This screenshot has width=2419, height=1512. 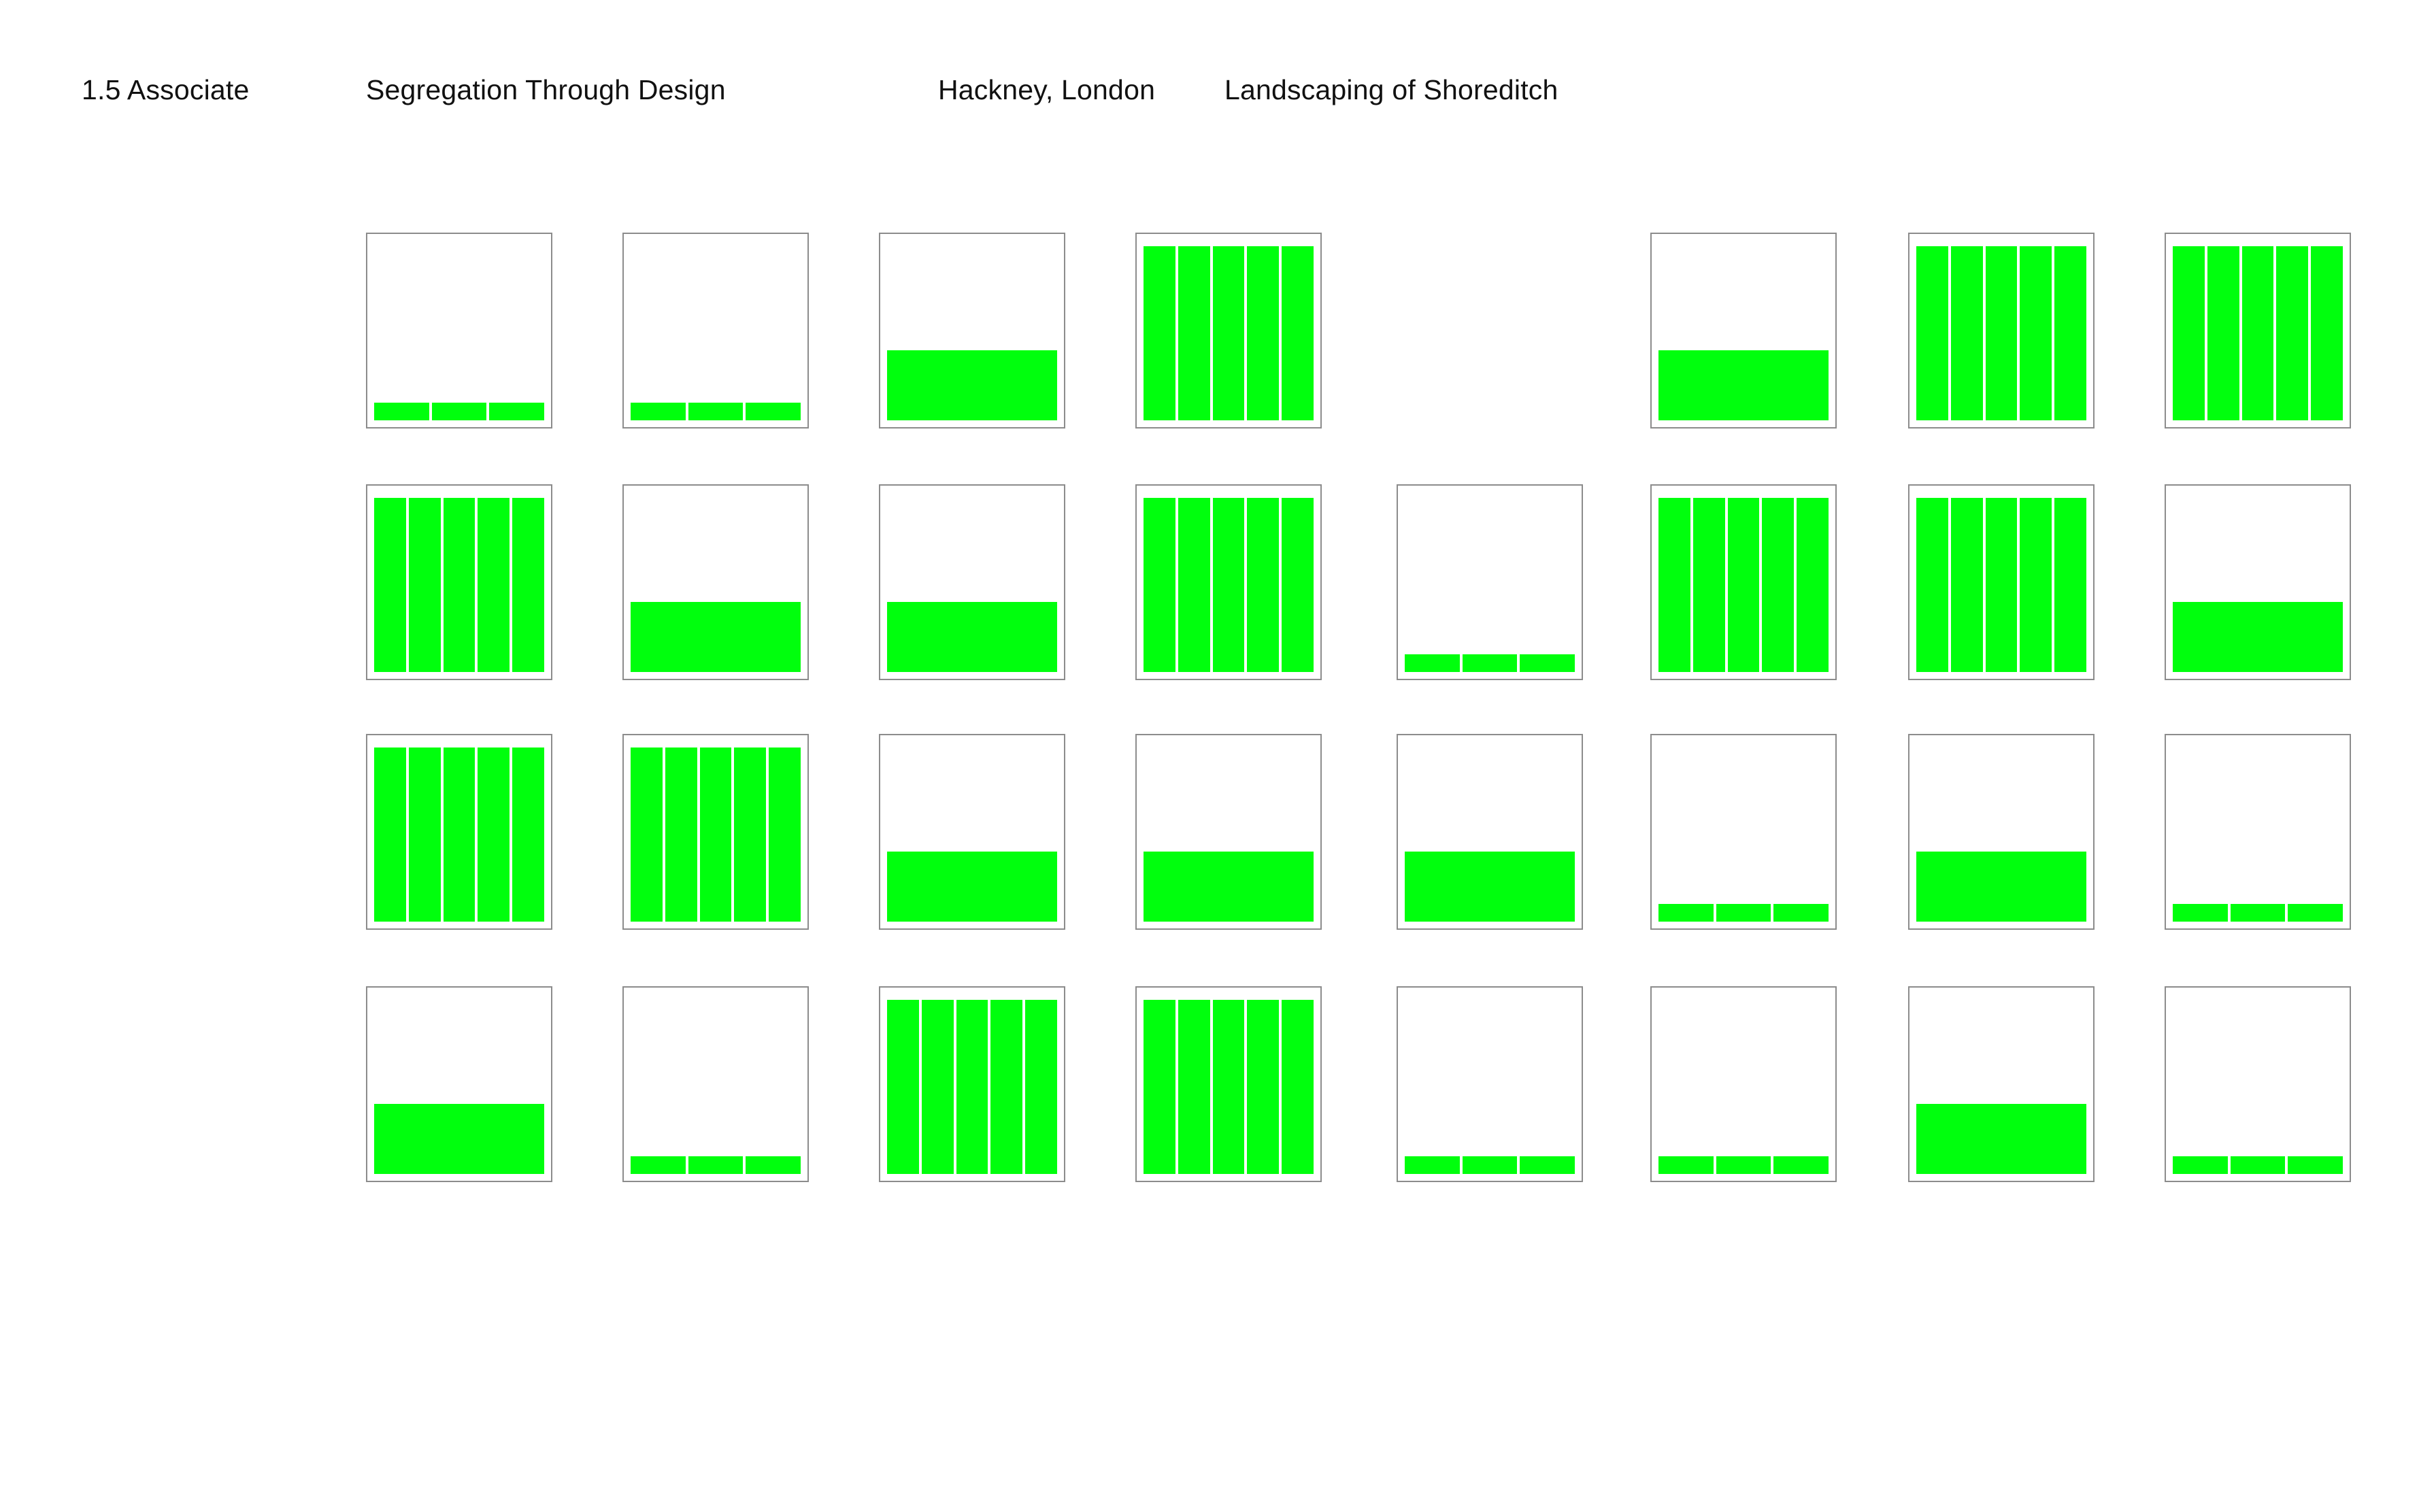 I want to click on header-title: Segregation Through Design, so click(x=546, y=90).